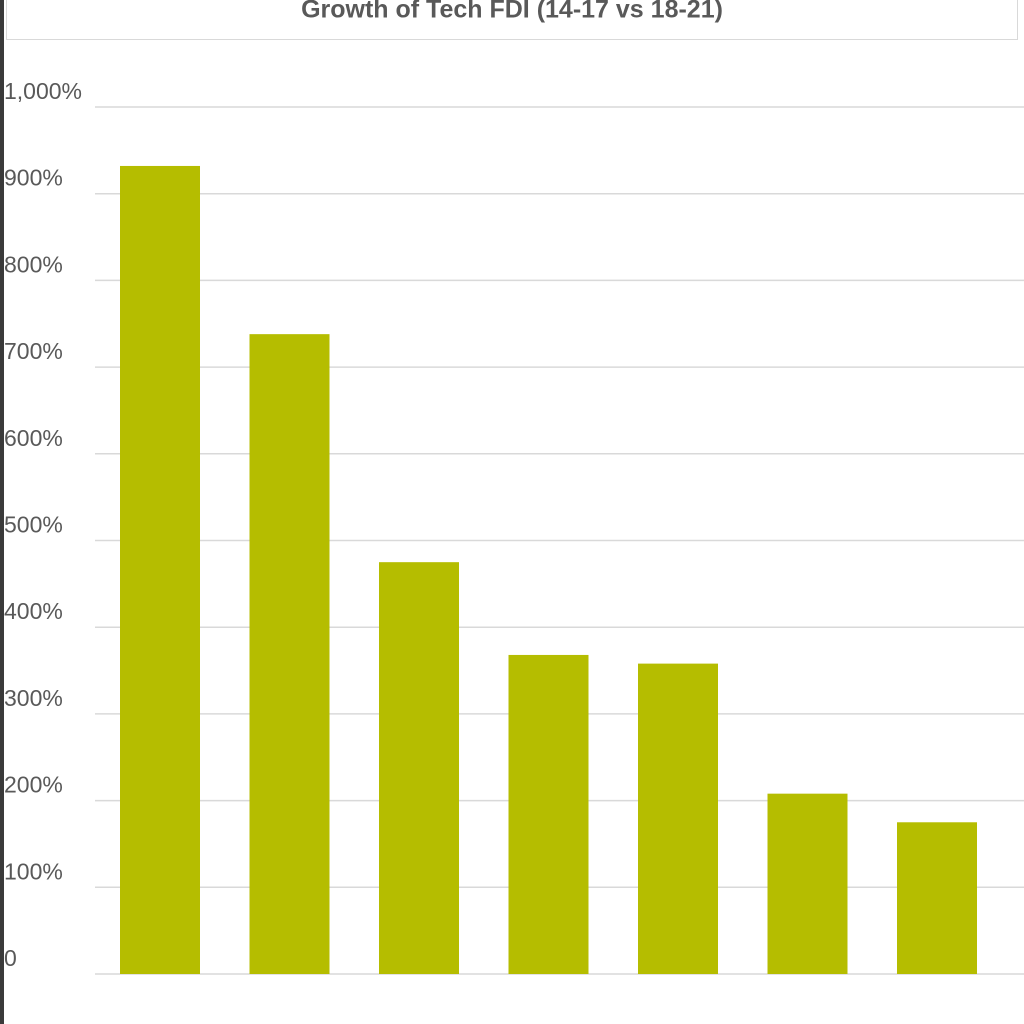  Describe the element at coordinates (33, 438) in the screenshot. I see `y-tick-label: 600%` at that location.